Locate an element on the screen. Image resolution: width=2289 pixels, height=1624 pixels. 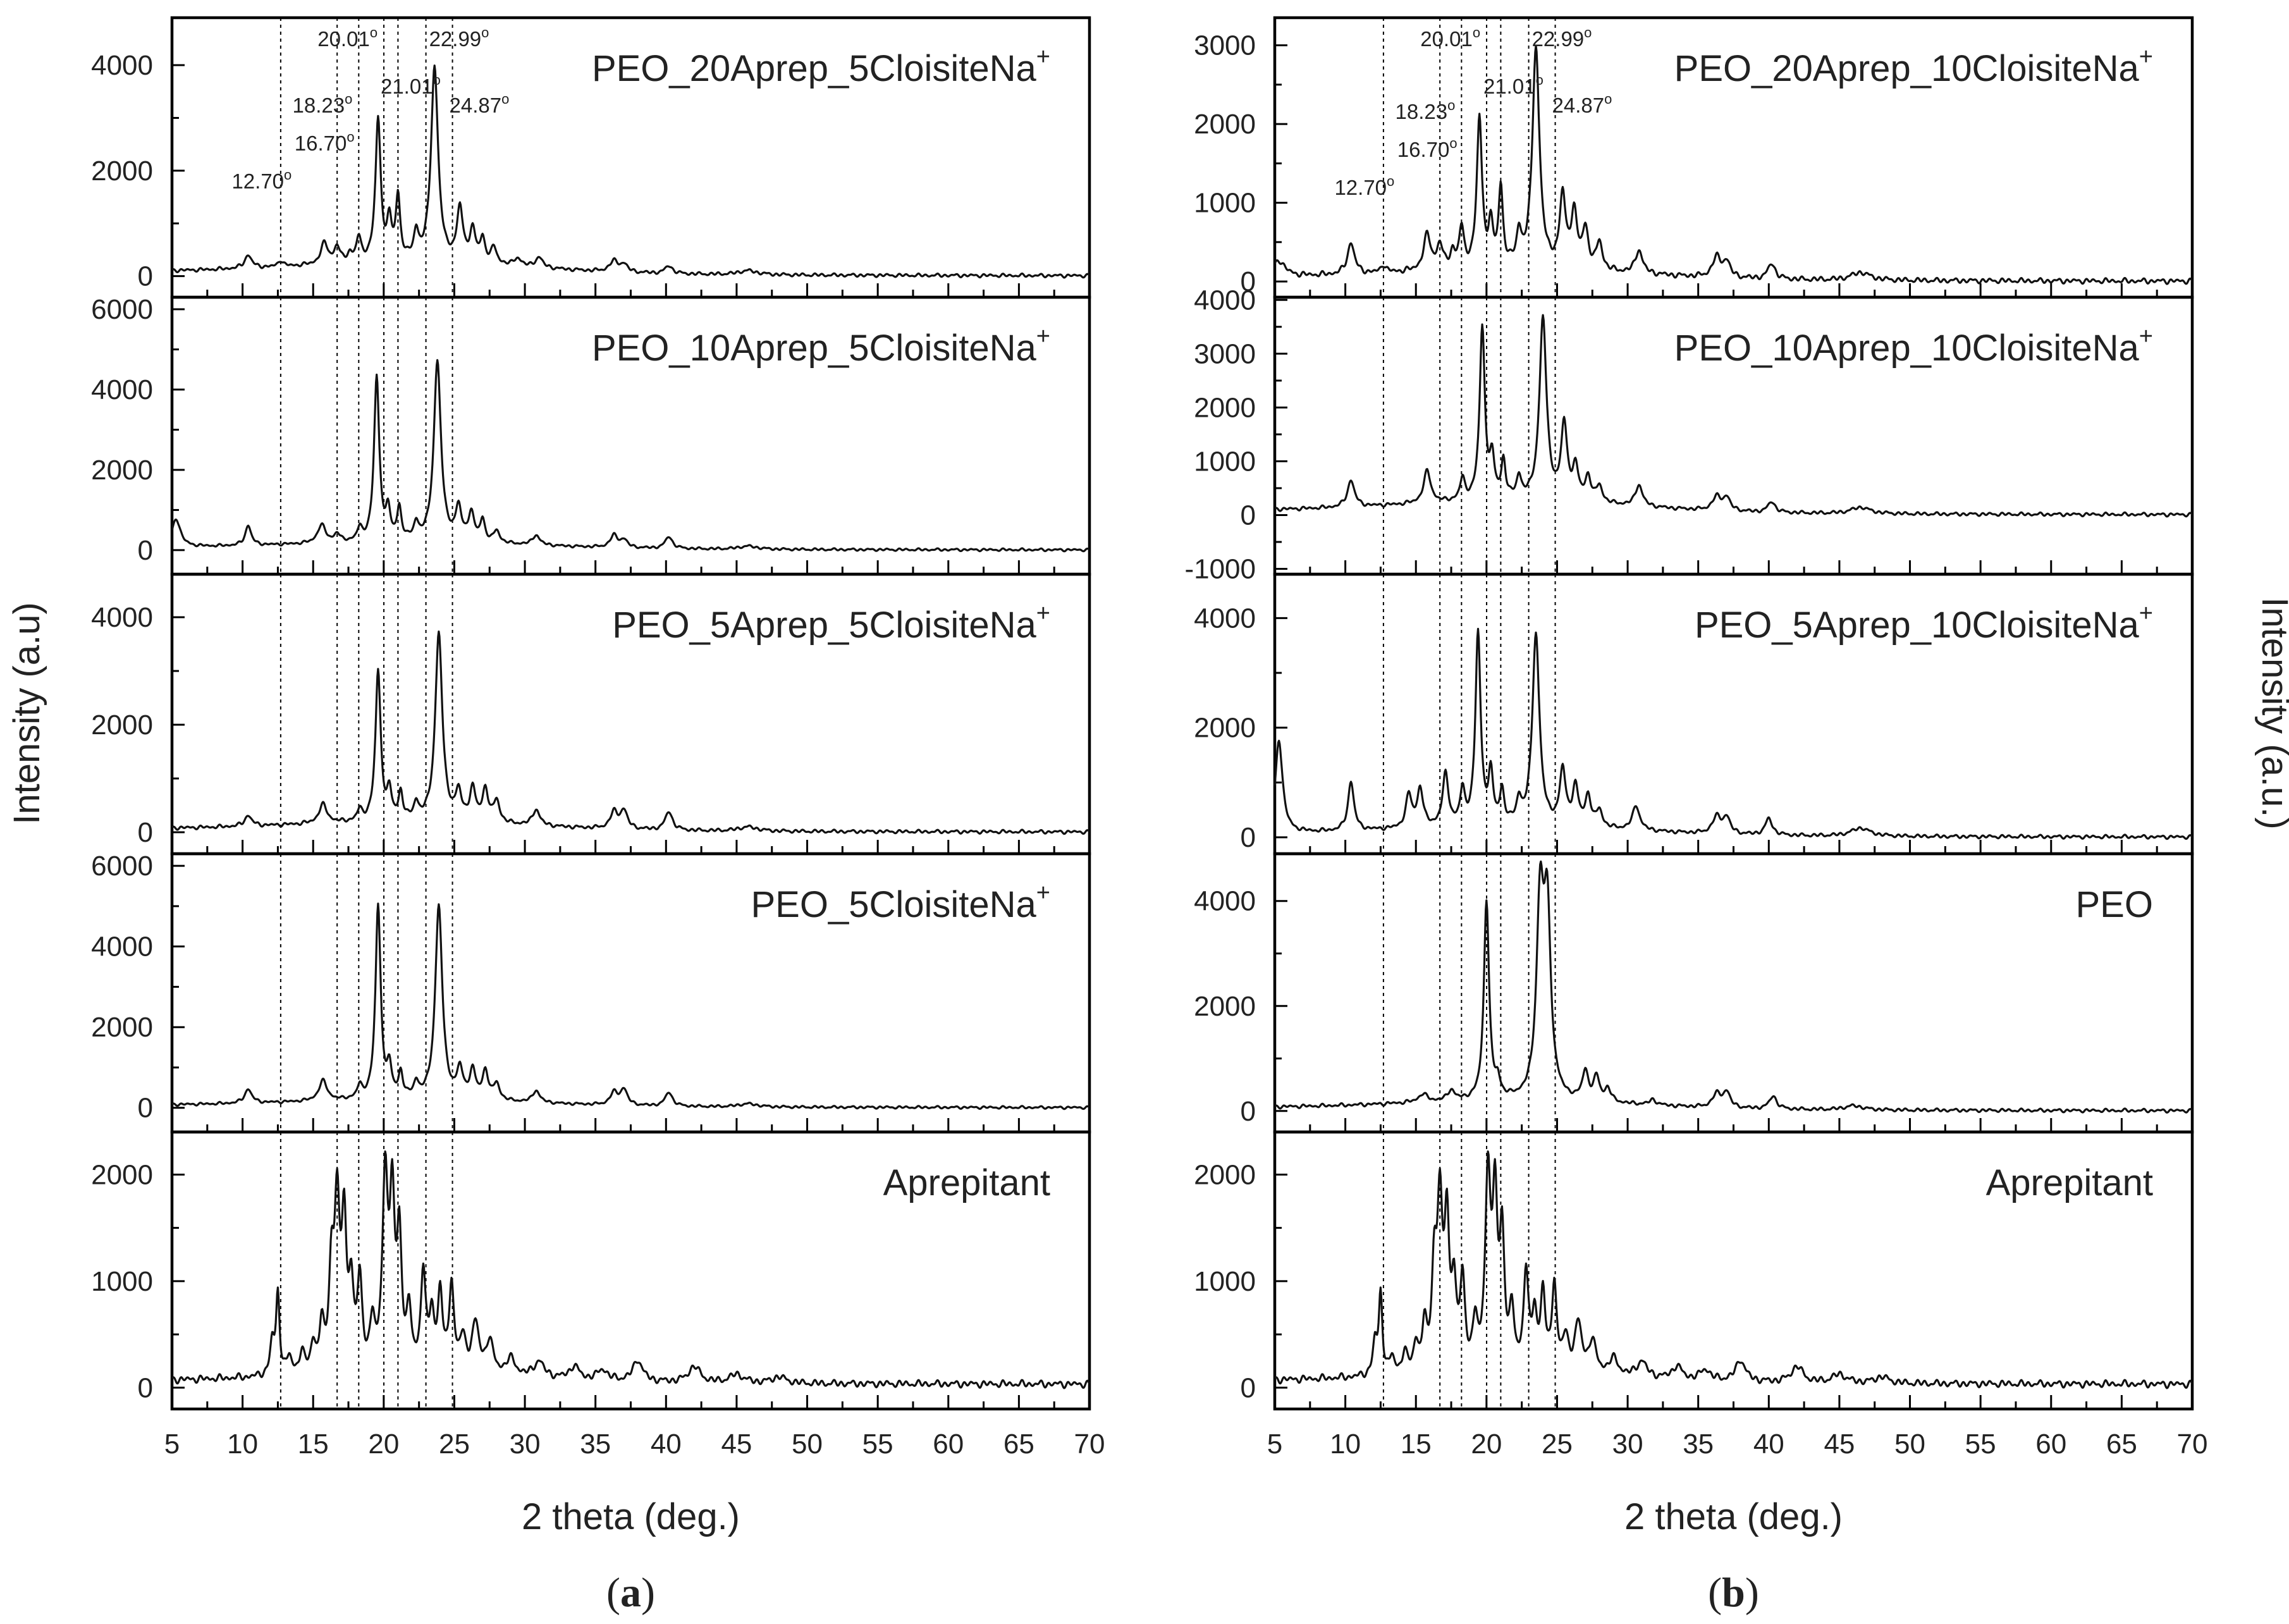
series-label: PEO_10Aprep_10CloisiteNa+ is located at coordinates (1914, 346).